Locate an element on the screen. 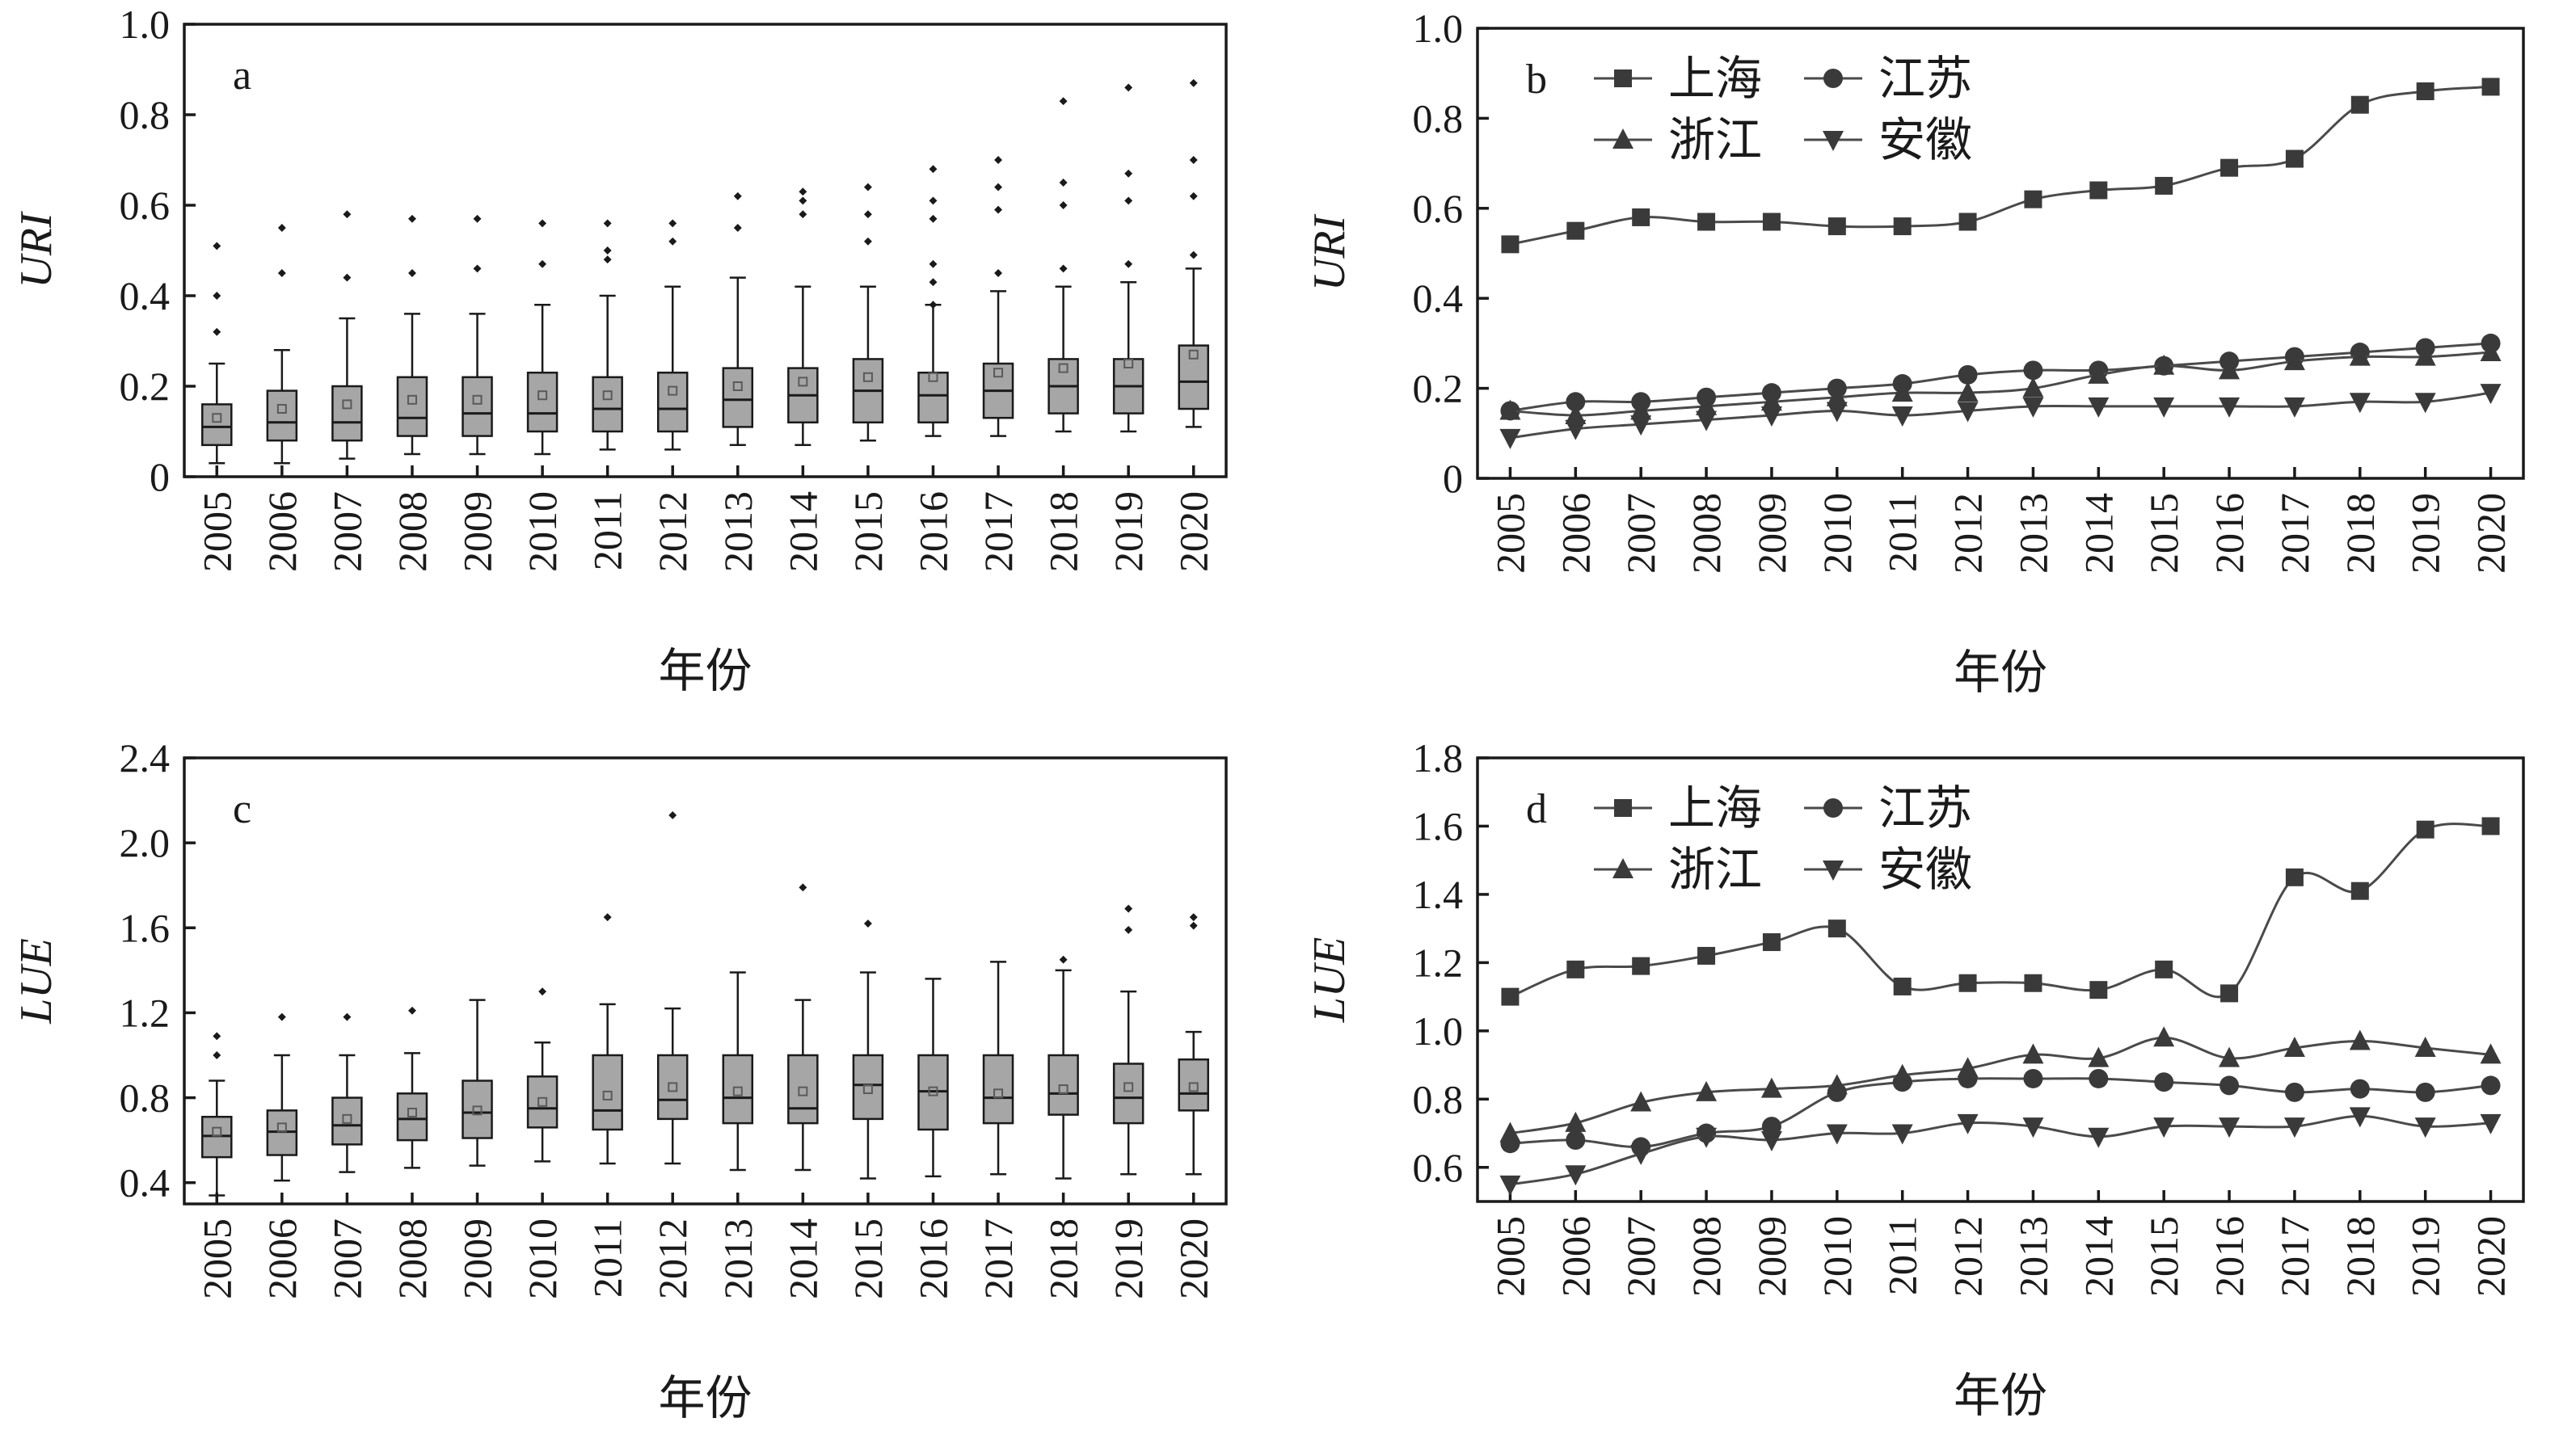 This screenshot has height=1456, width=2563. box-2010 is located at coordinates (542, 337).